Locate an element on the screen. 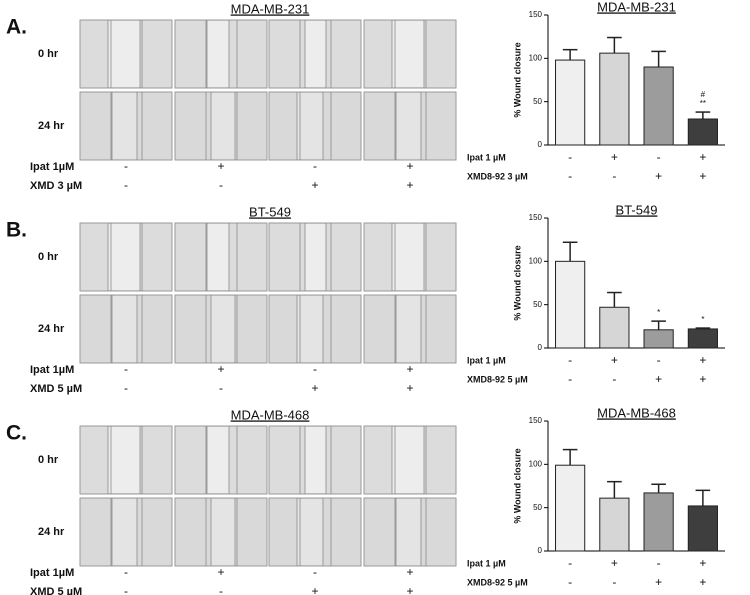 The image size is (750, 595). panel-label: B. is located at coordinates (16, 230).